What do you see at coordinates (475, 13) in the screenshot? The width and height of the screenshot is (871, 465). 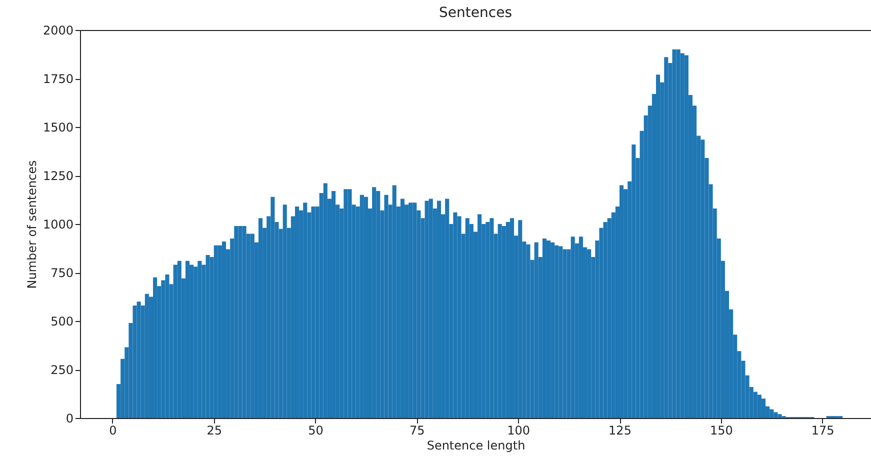 I see `chart-title: Sentences` at bounding box center [475, 13].